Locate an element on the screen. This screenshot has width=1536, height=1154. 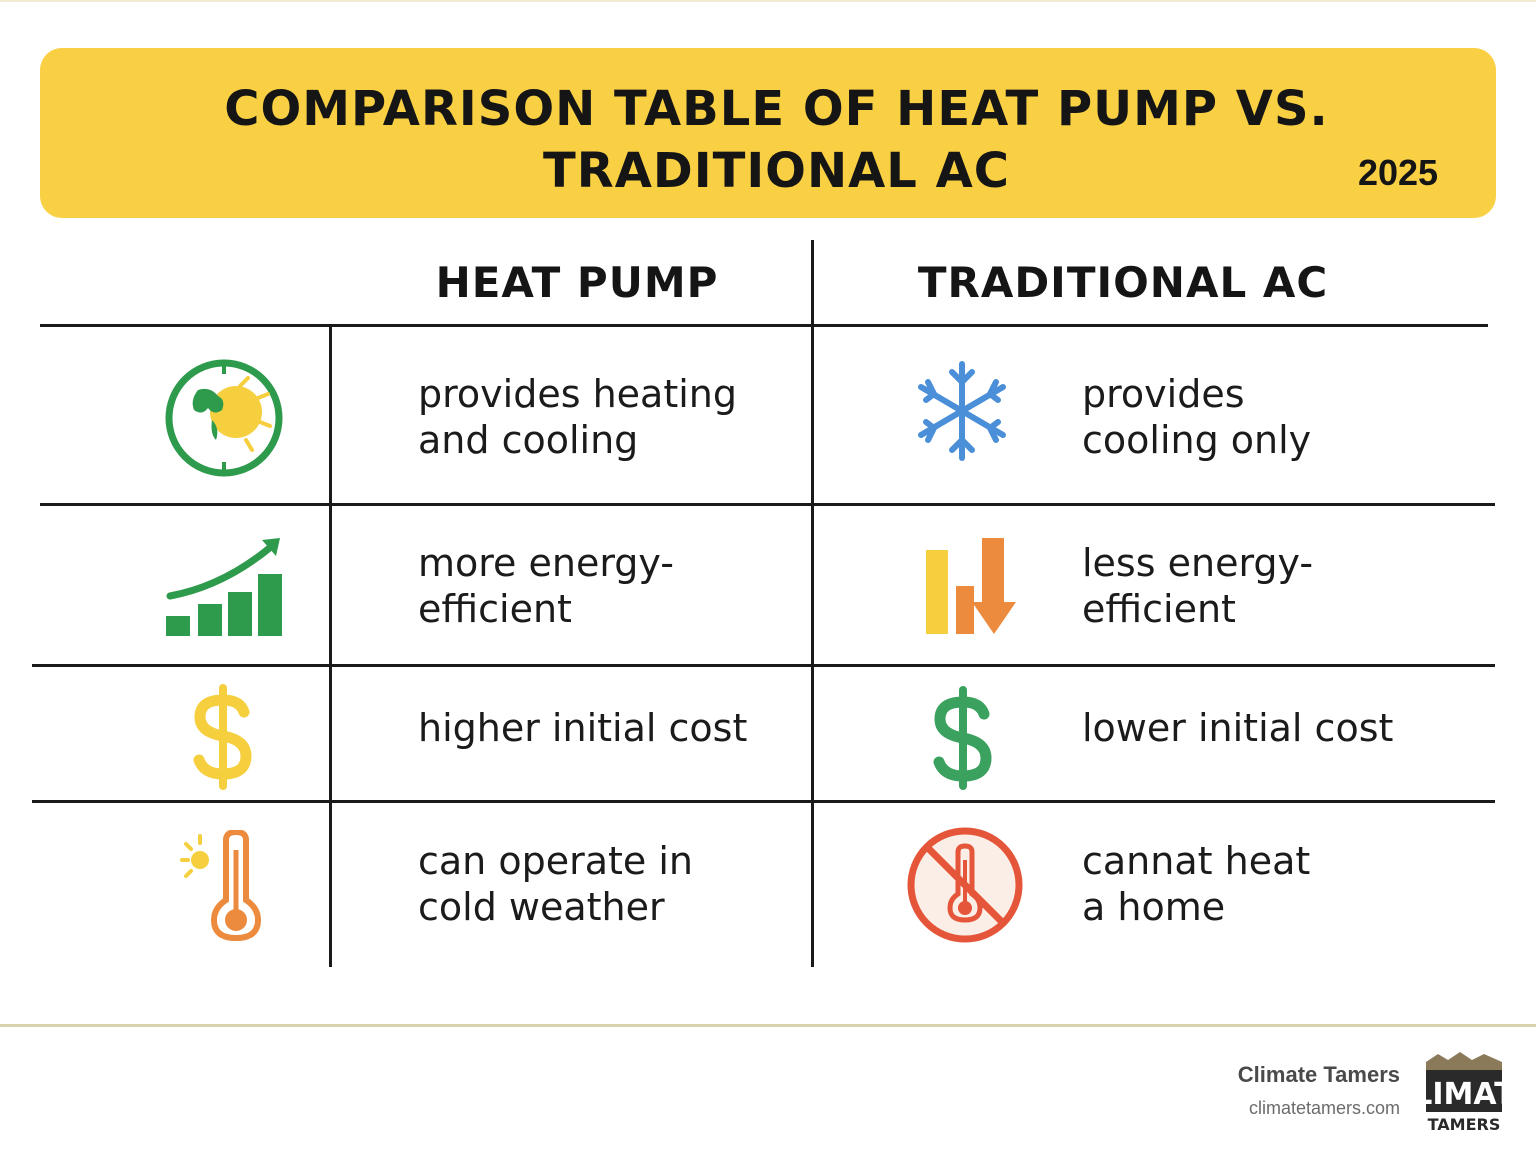
title-banner is located at coordinates (768, 133).